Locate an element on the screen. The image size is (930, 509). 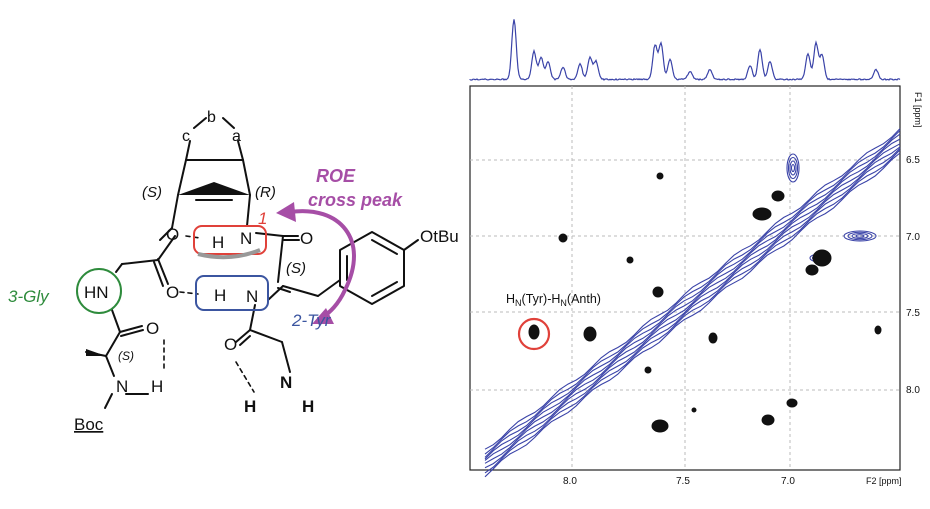
f1-ticks: 6.5 7.0 7.5 8.0 is located at coordinates (913, 275).